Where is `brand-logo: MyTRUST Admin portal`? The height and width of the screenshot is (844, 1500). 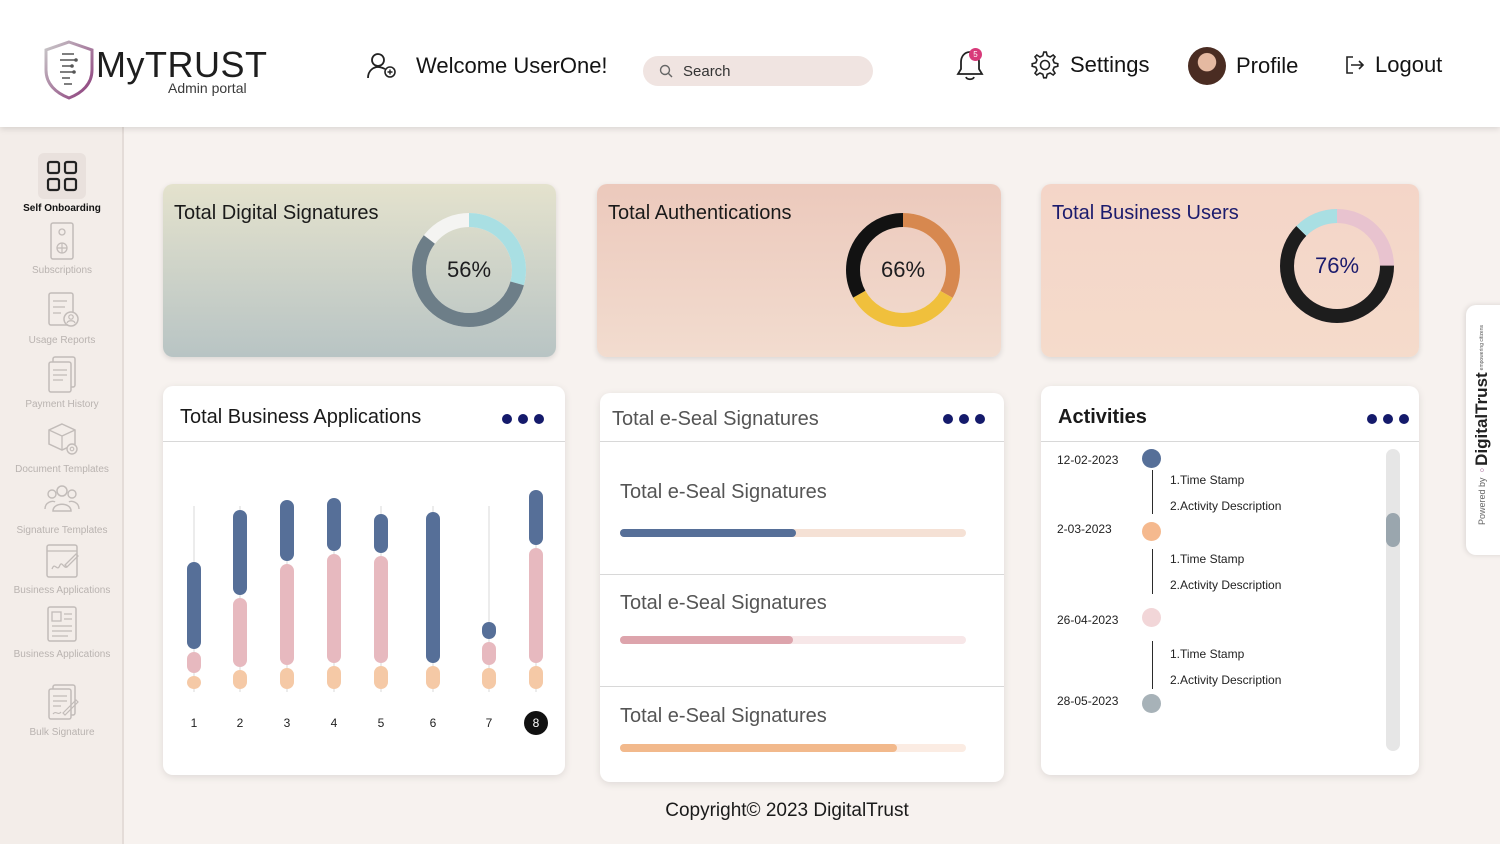 brand-logo: MyTRUST Admin portal is located at coordinates (162, 72).